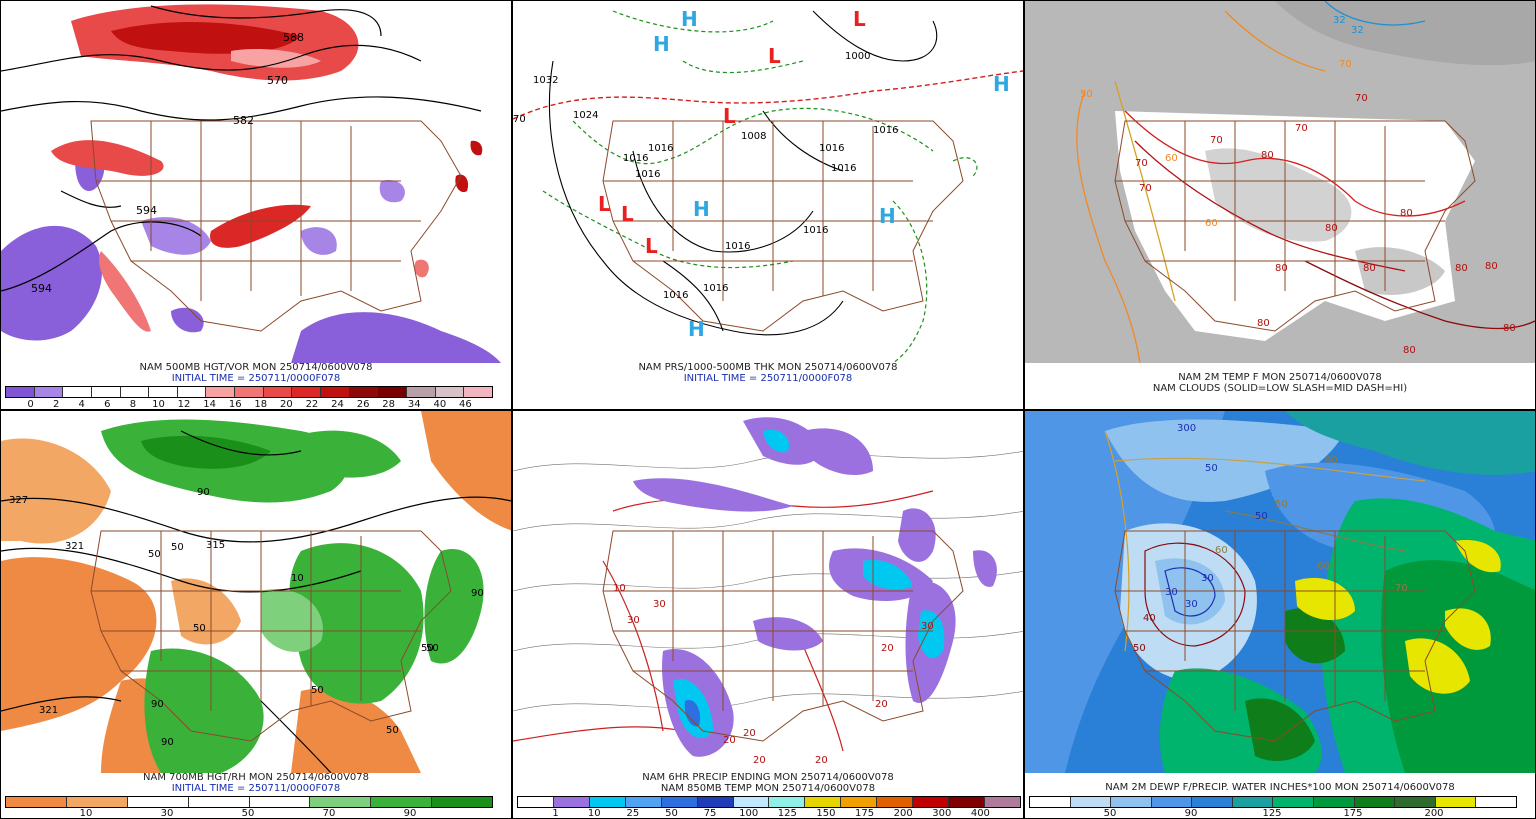 Image resolution: width=1536 pixels, height=819 pixels. What do you see at coordinates (465, 404) in the screenshot?
I see `colorbar-label: 46` at bounding box center [465, 404].